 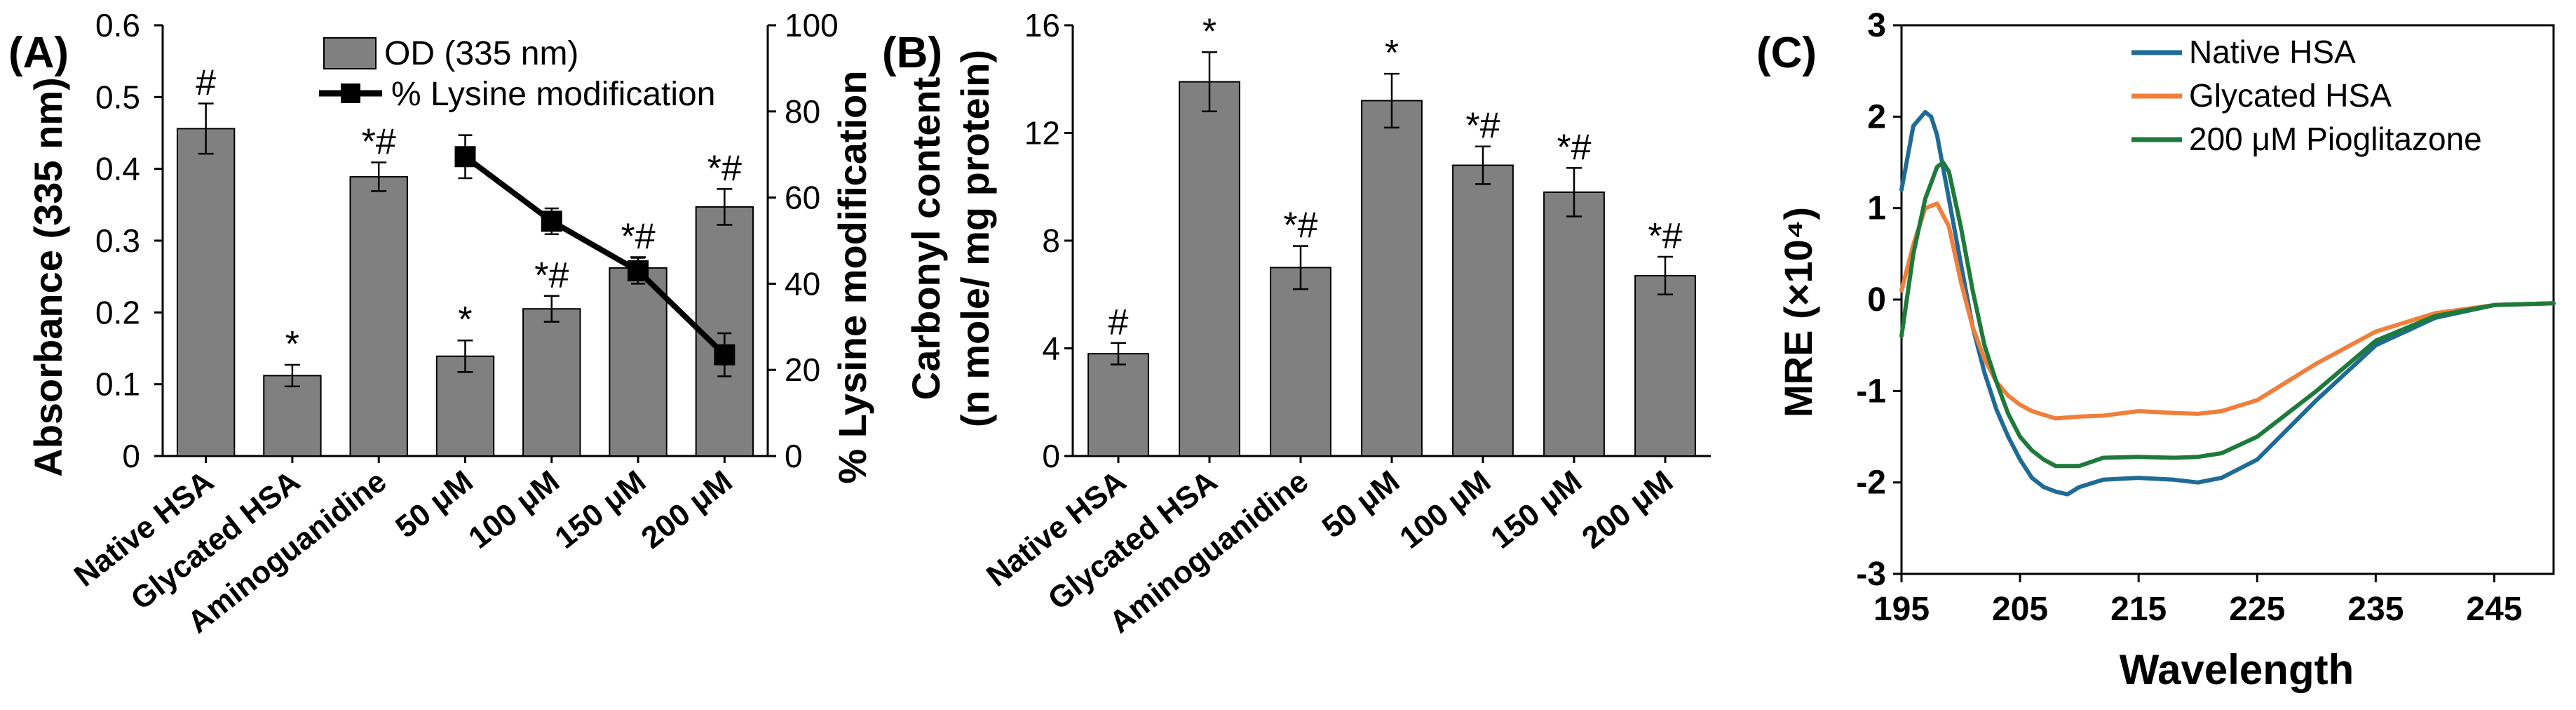 I want to click on y-tick-label: 8, so click(x=1051, y=240).